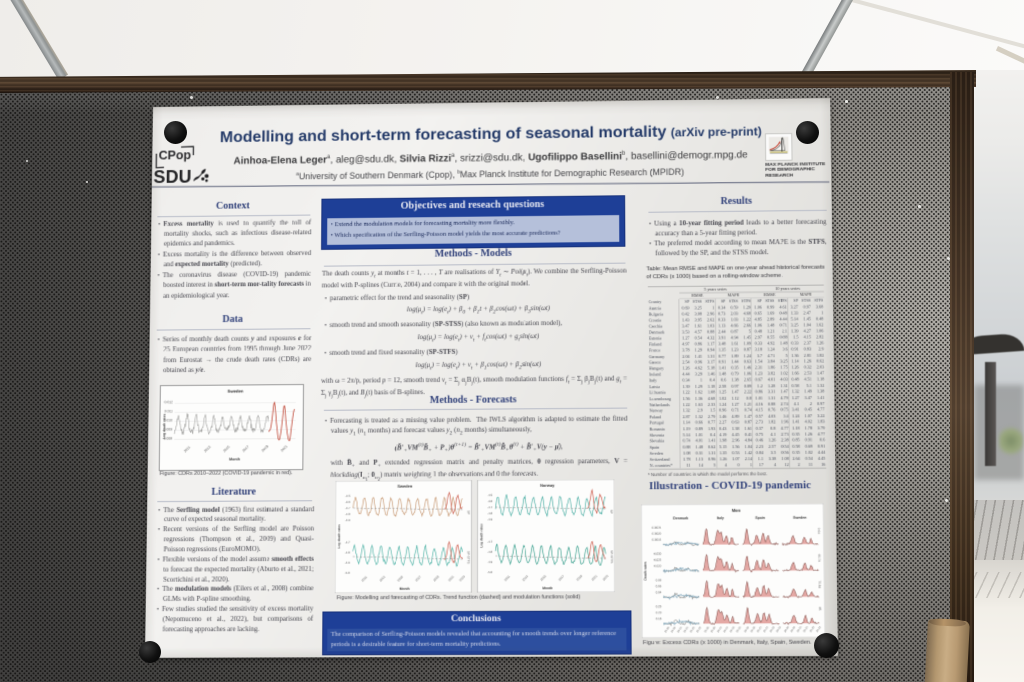 The height and width of the screenshot is (682, 1024). Describe the element at coordinates (659, 618) in the screenshot. I see `svg-text: 0.16` at that location.